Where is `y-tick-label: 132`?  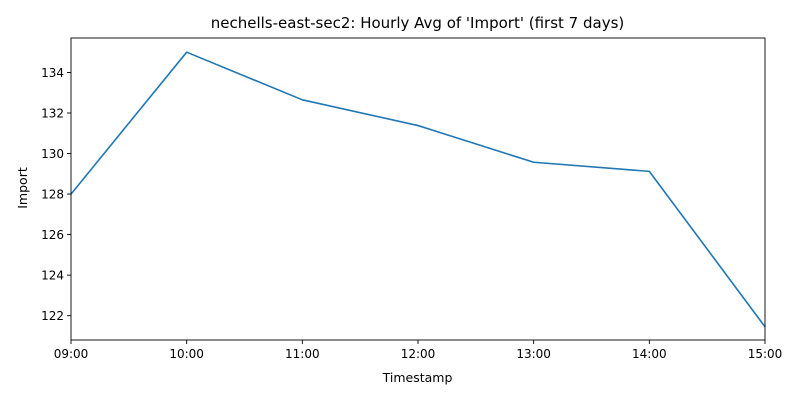
y-tick-label: 132 is located at coordinates (52, 113).